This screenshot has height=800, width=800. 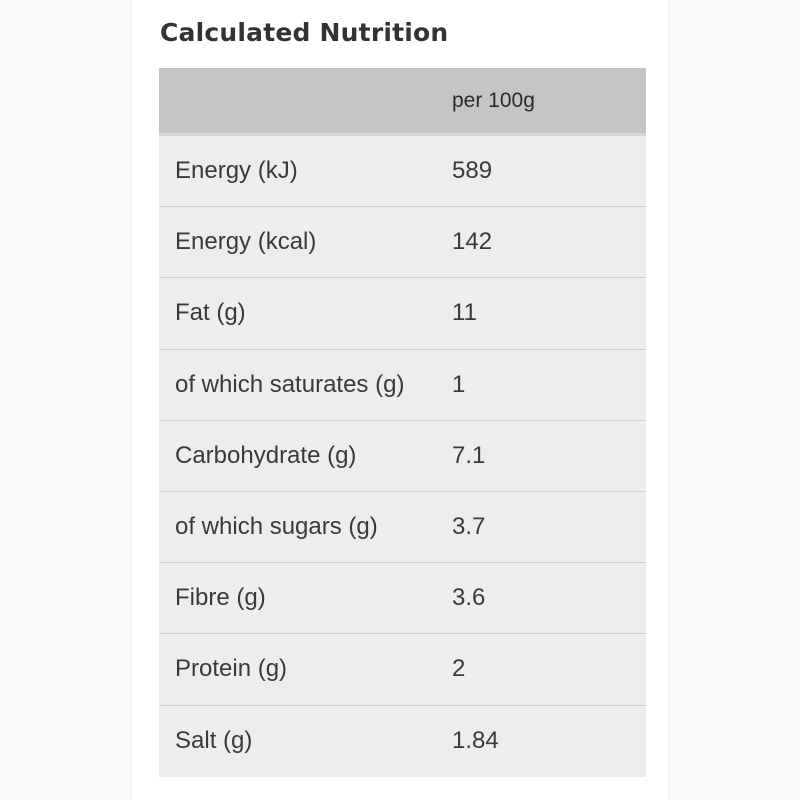 What do you see at coordinates (290, 384) in the screenshot?
I see `row-label: of which saturates (g)` at bounding box center [290, 384].